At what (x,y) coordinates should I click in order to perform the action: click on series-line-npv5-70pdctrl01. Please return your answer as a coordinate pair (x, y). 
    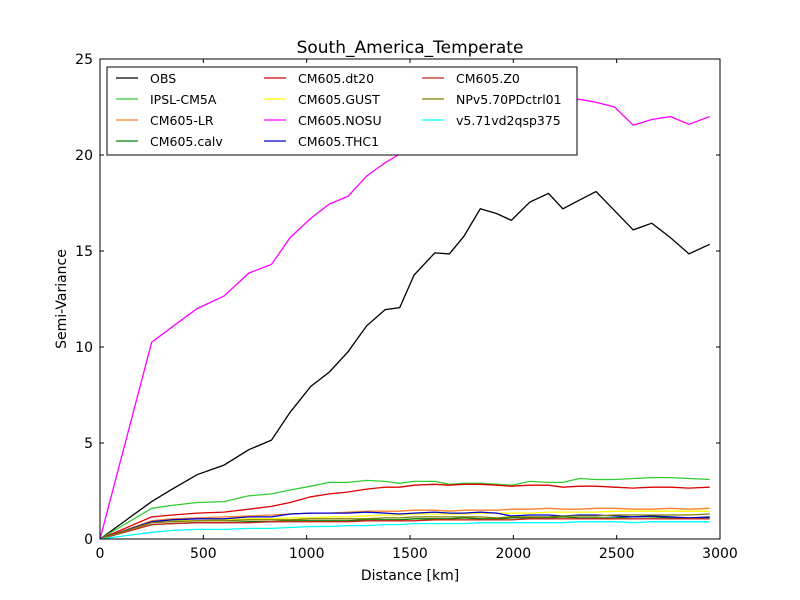
    Looking at the image, I should click on (405, 526).